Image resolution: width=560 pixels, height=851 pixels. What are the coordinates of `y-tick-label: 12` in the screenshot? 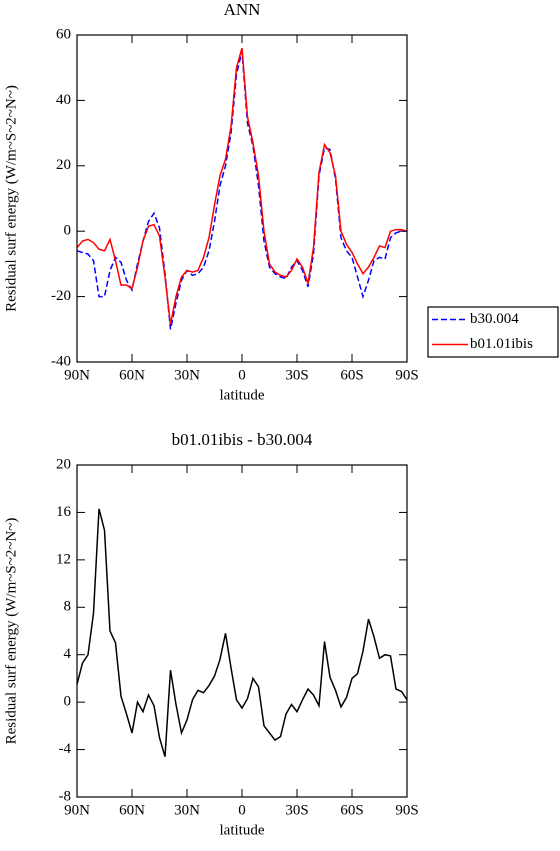 It's located at (63, 559).